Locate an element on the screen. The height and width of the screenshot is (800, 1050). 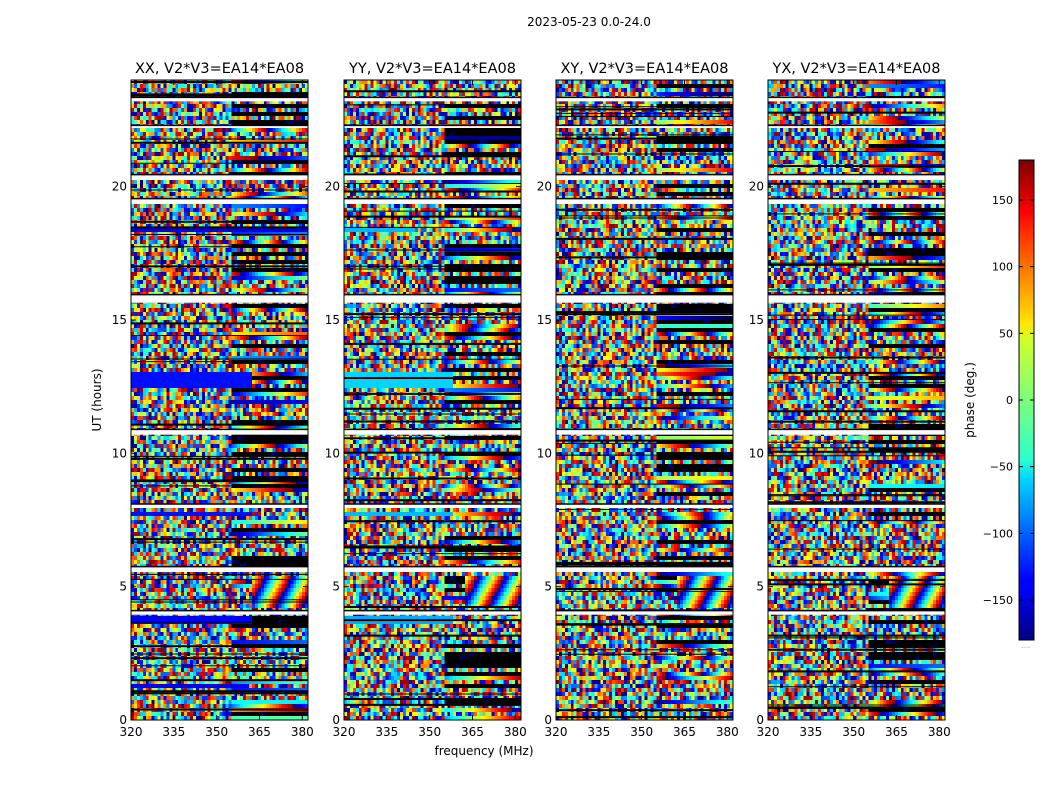
figure-title: 2023-05-23 0.0-24.0 is located at coordinates (589, 22).